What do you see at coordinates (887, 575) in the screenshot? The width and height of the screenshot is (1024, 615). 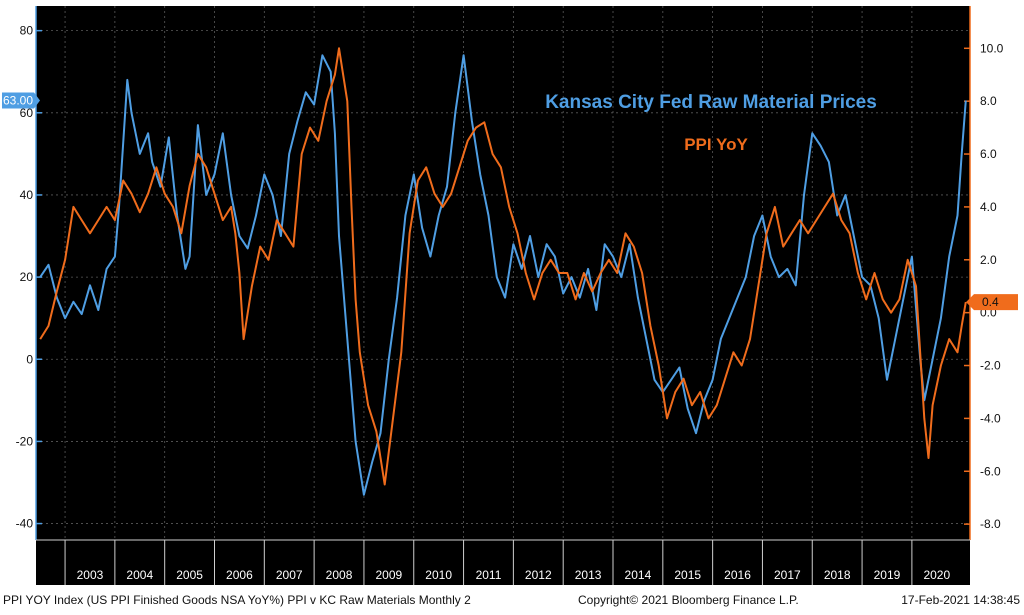 I see `x-tick-label: 2019` at bounding box center [887, 575].